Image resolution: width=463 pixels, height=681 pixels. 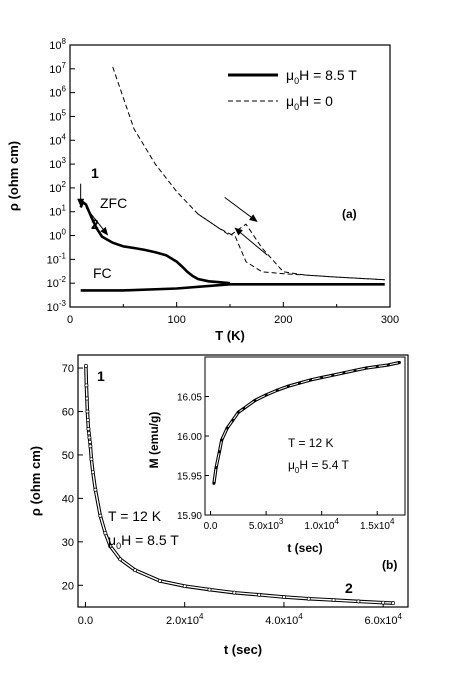 I want to click on inset-x-tick-label: 1.0x10⁴, so click(x=321, y=524).